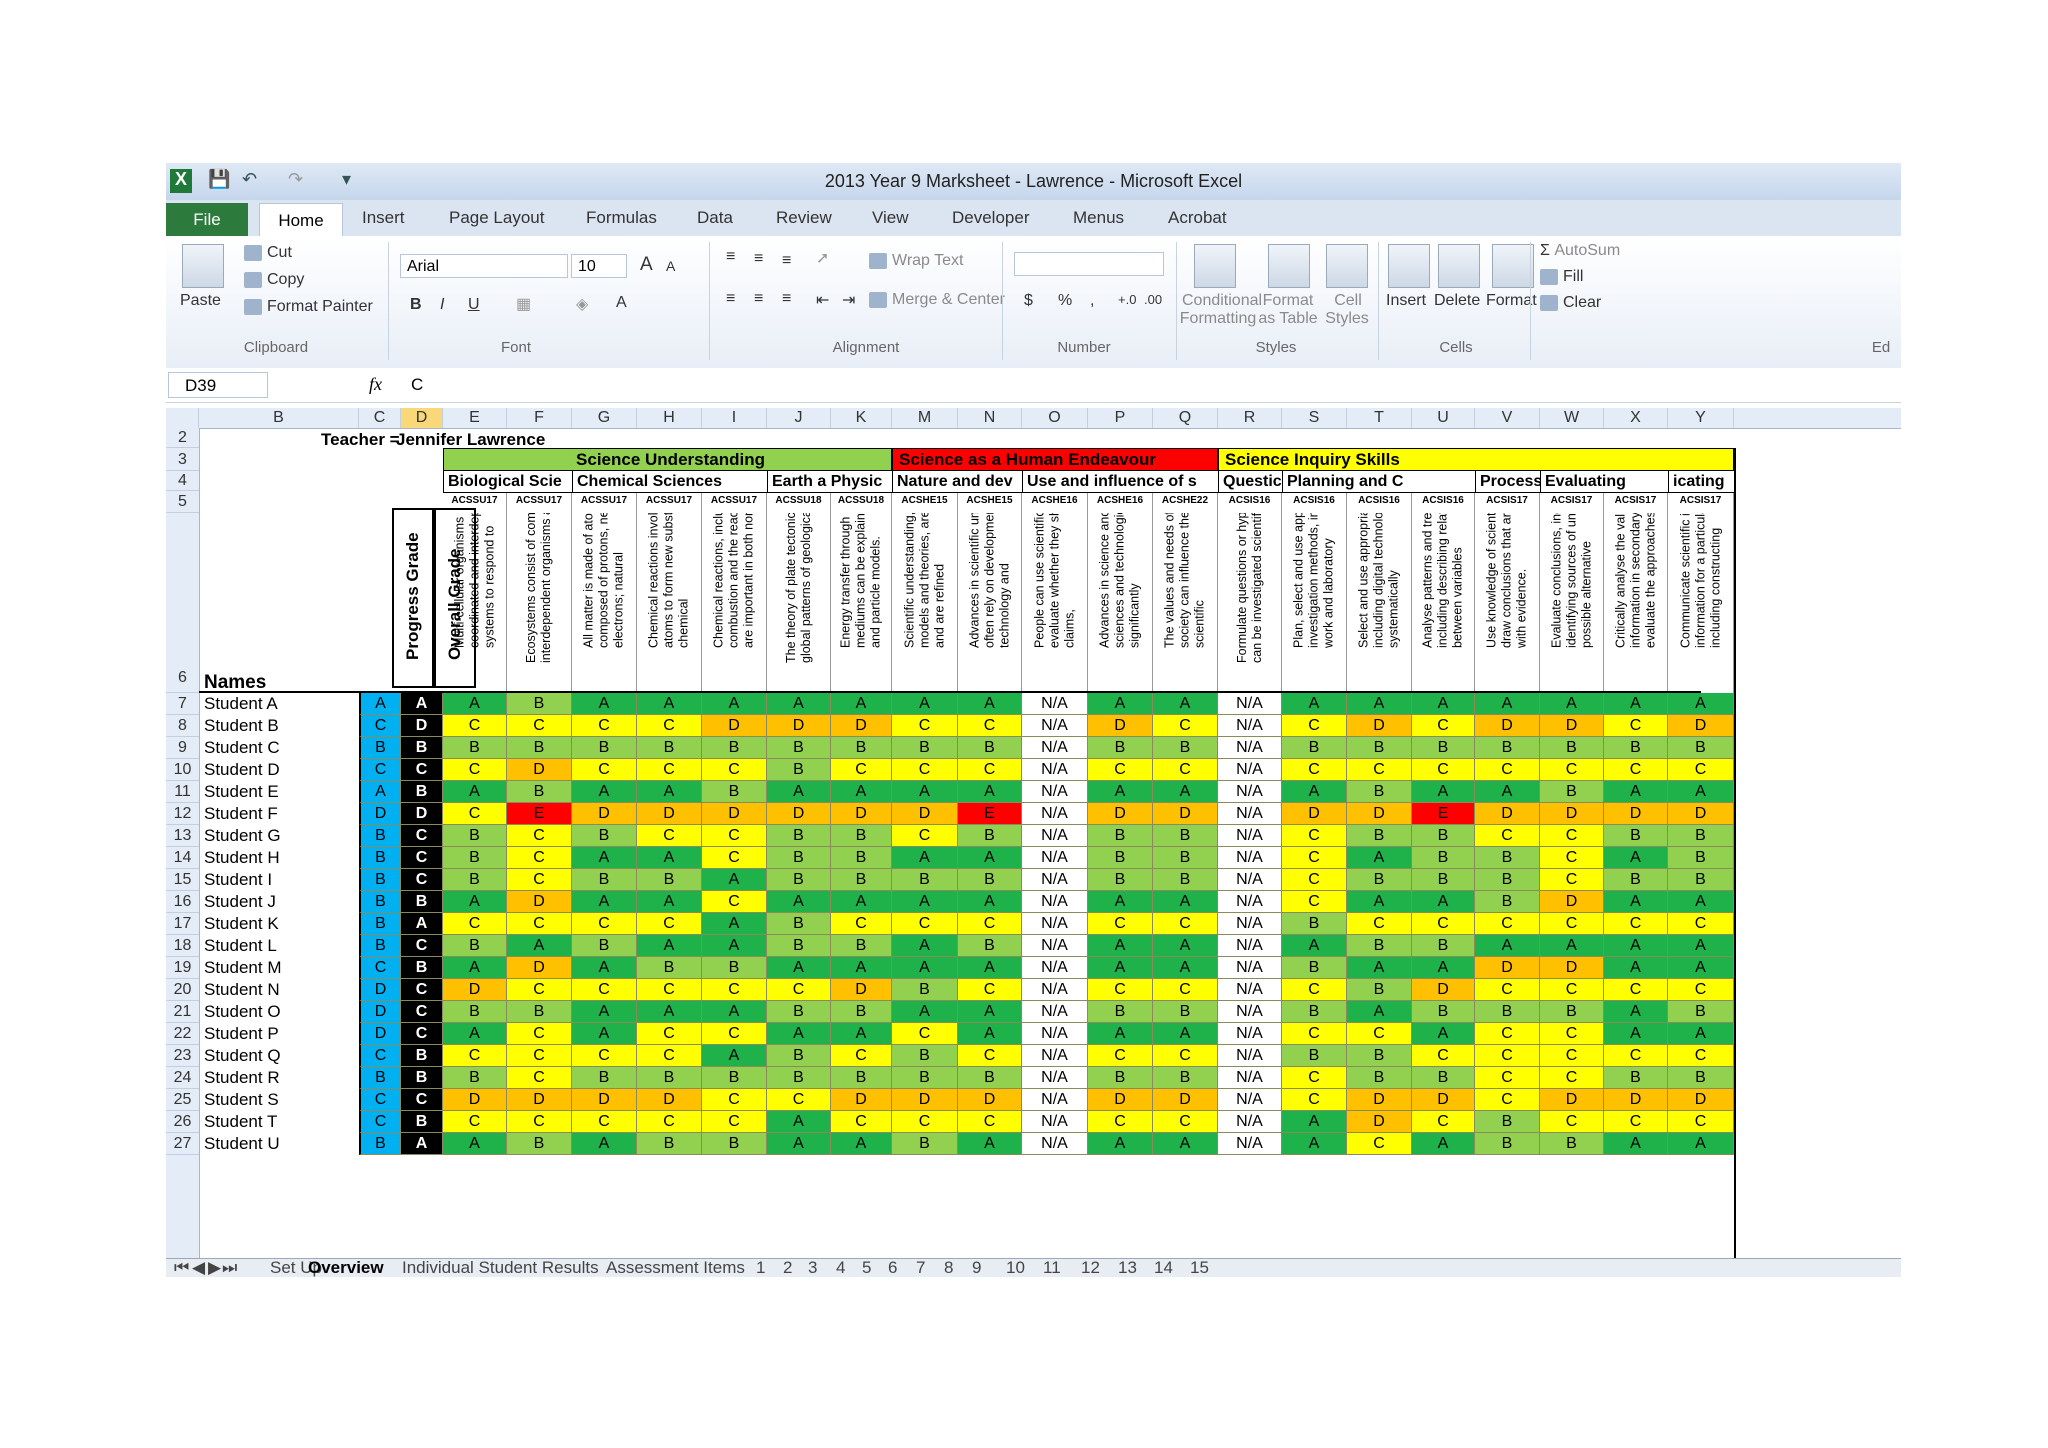 This screenshot has width=2048, height=1448. Describe the element at coordinates (442, 304) in the screenshot. I see `italic-button: I` at that location.